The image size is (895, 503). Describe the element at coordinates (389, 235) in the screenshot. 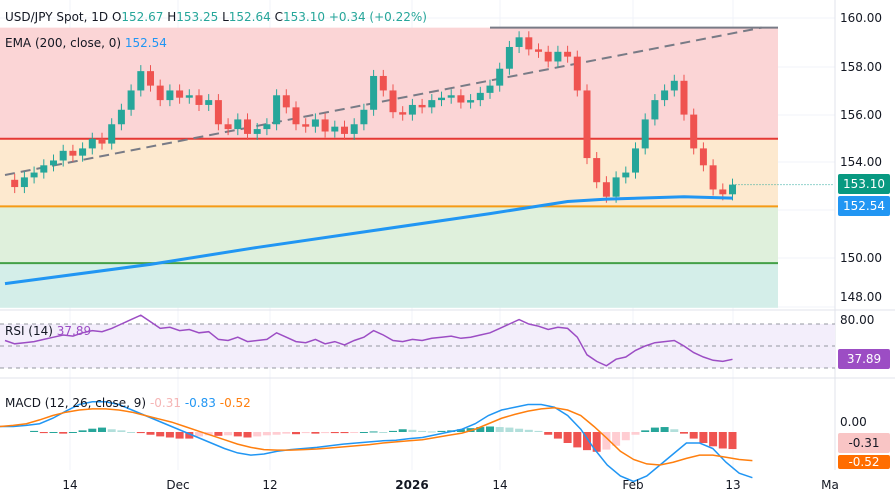

I see `zone-green` at that location.